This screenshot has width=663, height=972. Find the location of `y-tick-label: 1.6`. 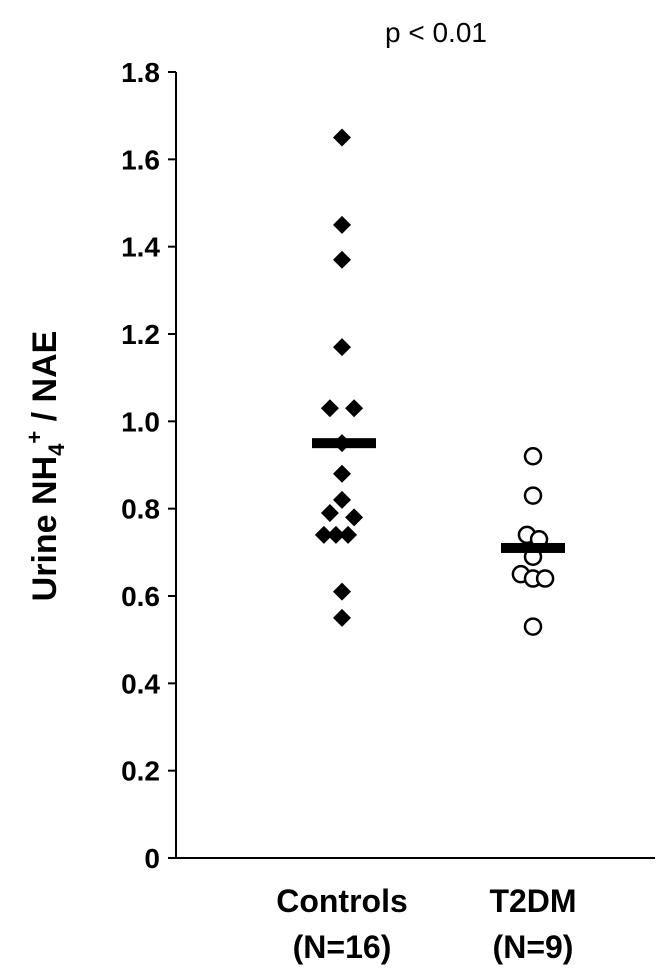

y-tick-label: 1.6 is located at coordinates (140, 159).